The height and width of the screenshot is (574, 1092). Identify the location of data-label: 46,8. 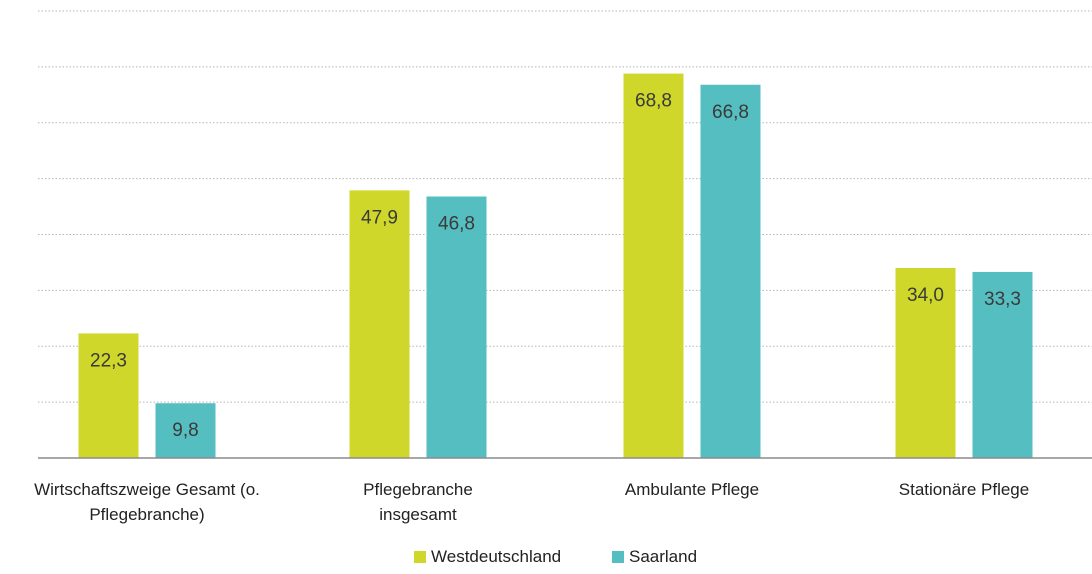
(456, 224).